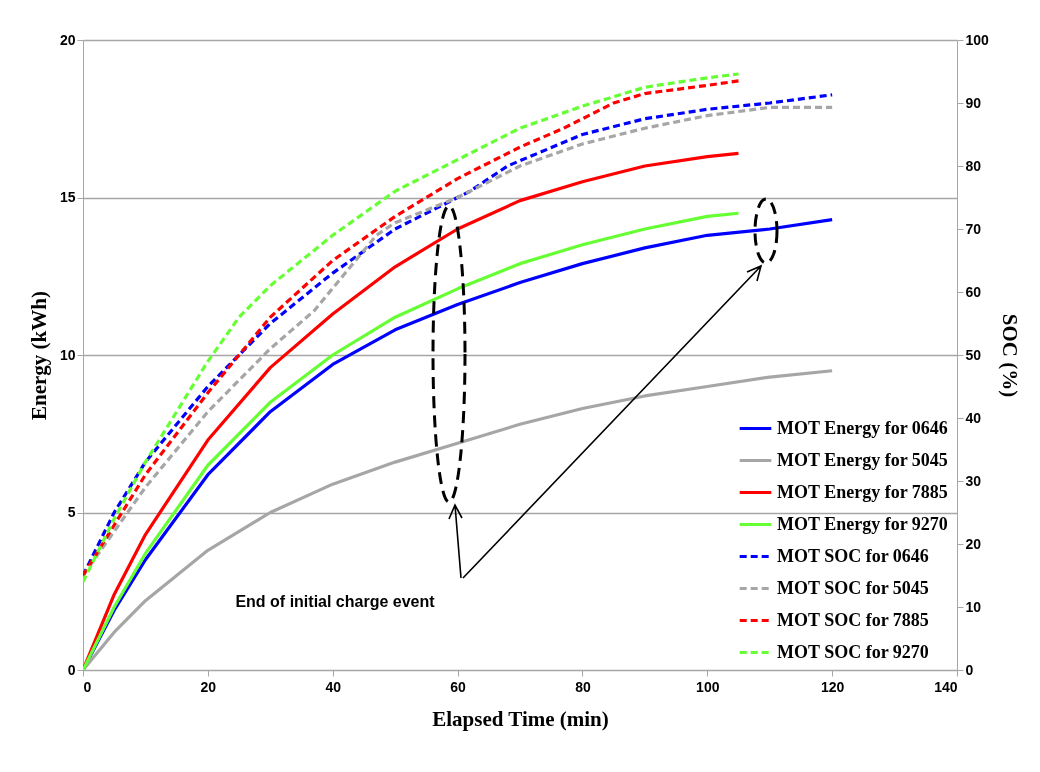 The height and width of the screenshot is (772, 1040). What do you see at coordinates (973, 228) in the screenshot?
I see `y2-tick-label: 70` at bounding box center [973, 228].